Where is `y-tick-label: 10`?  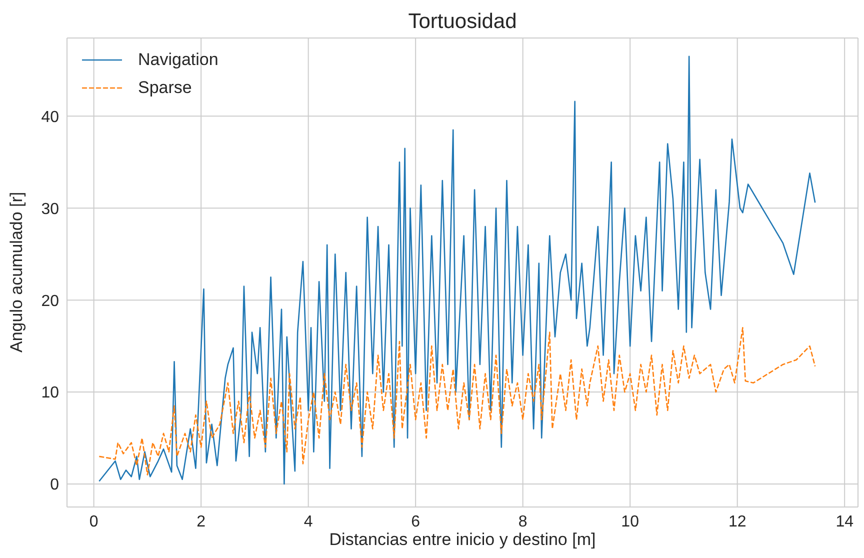 y-tick-label: 10 is located at coordinates (50, 393).